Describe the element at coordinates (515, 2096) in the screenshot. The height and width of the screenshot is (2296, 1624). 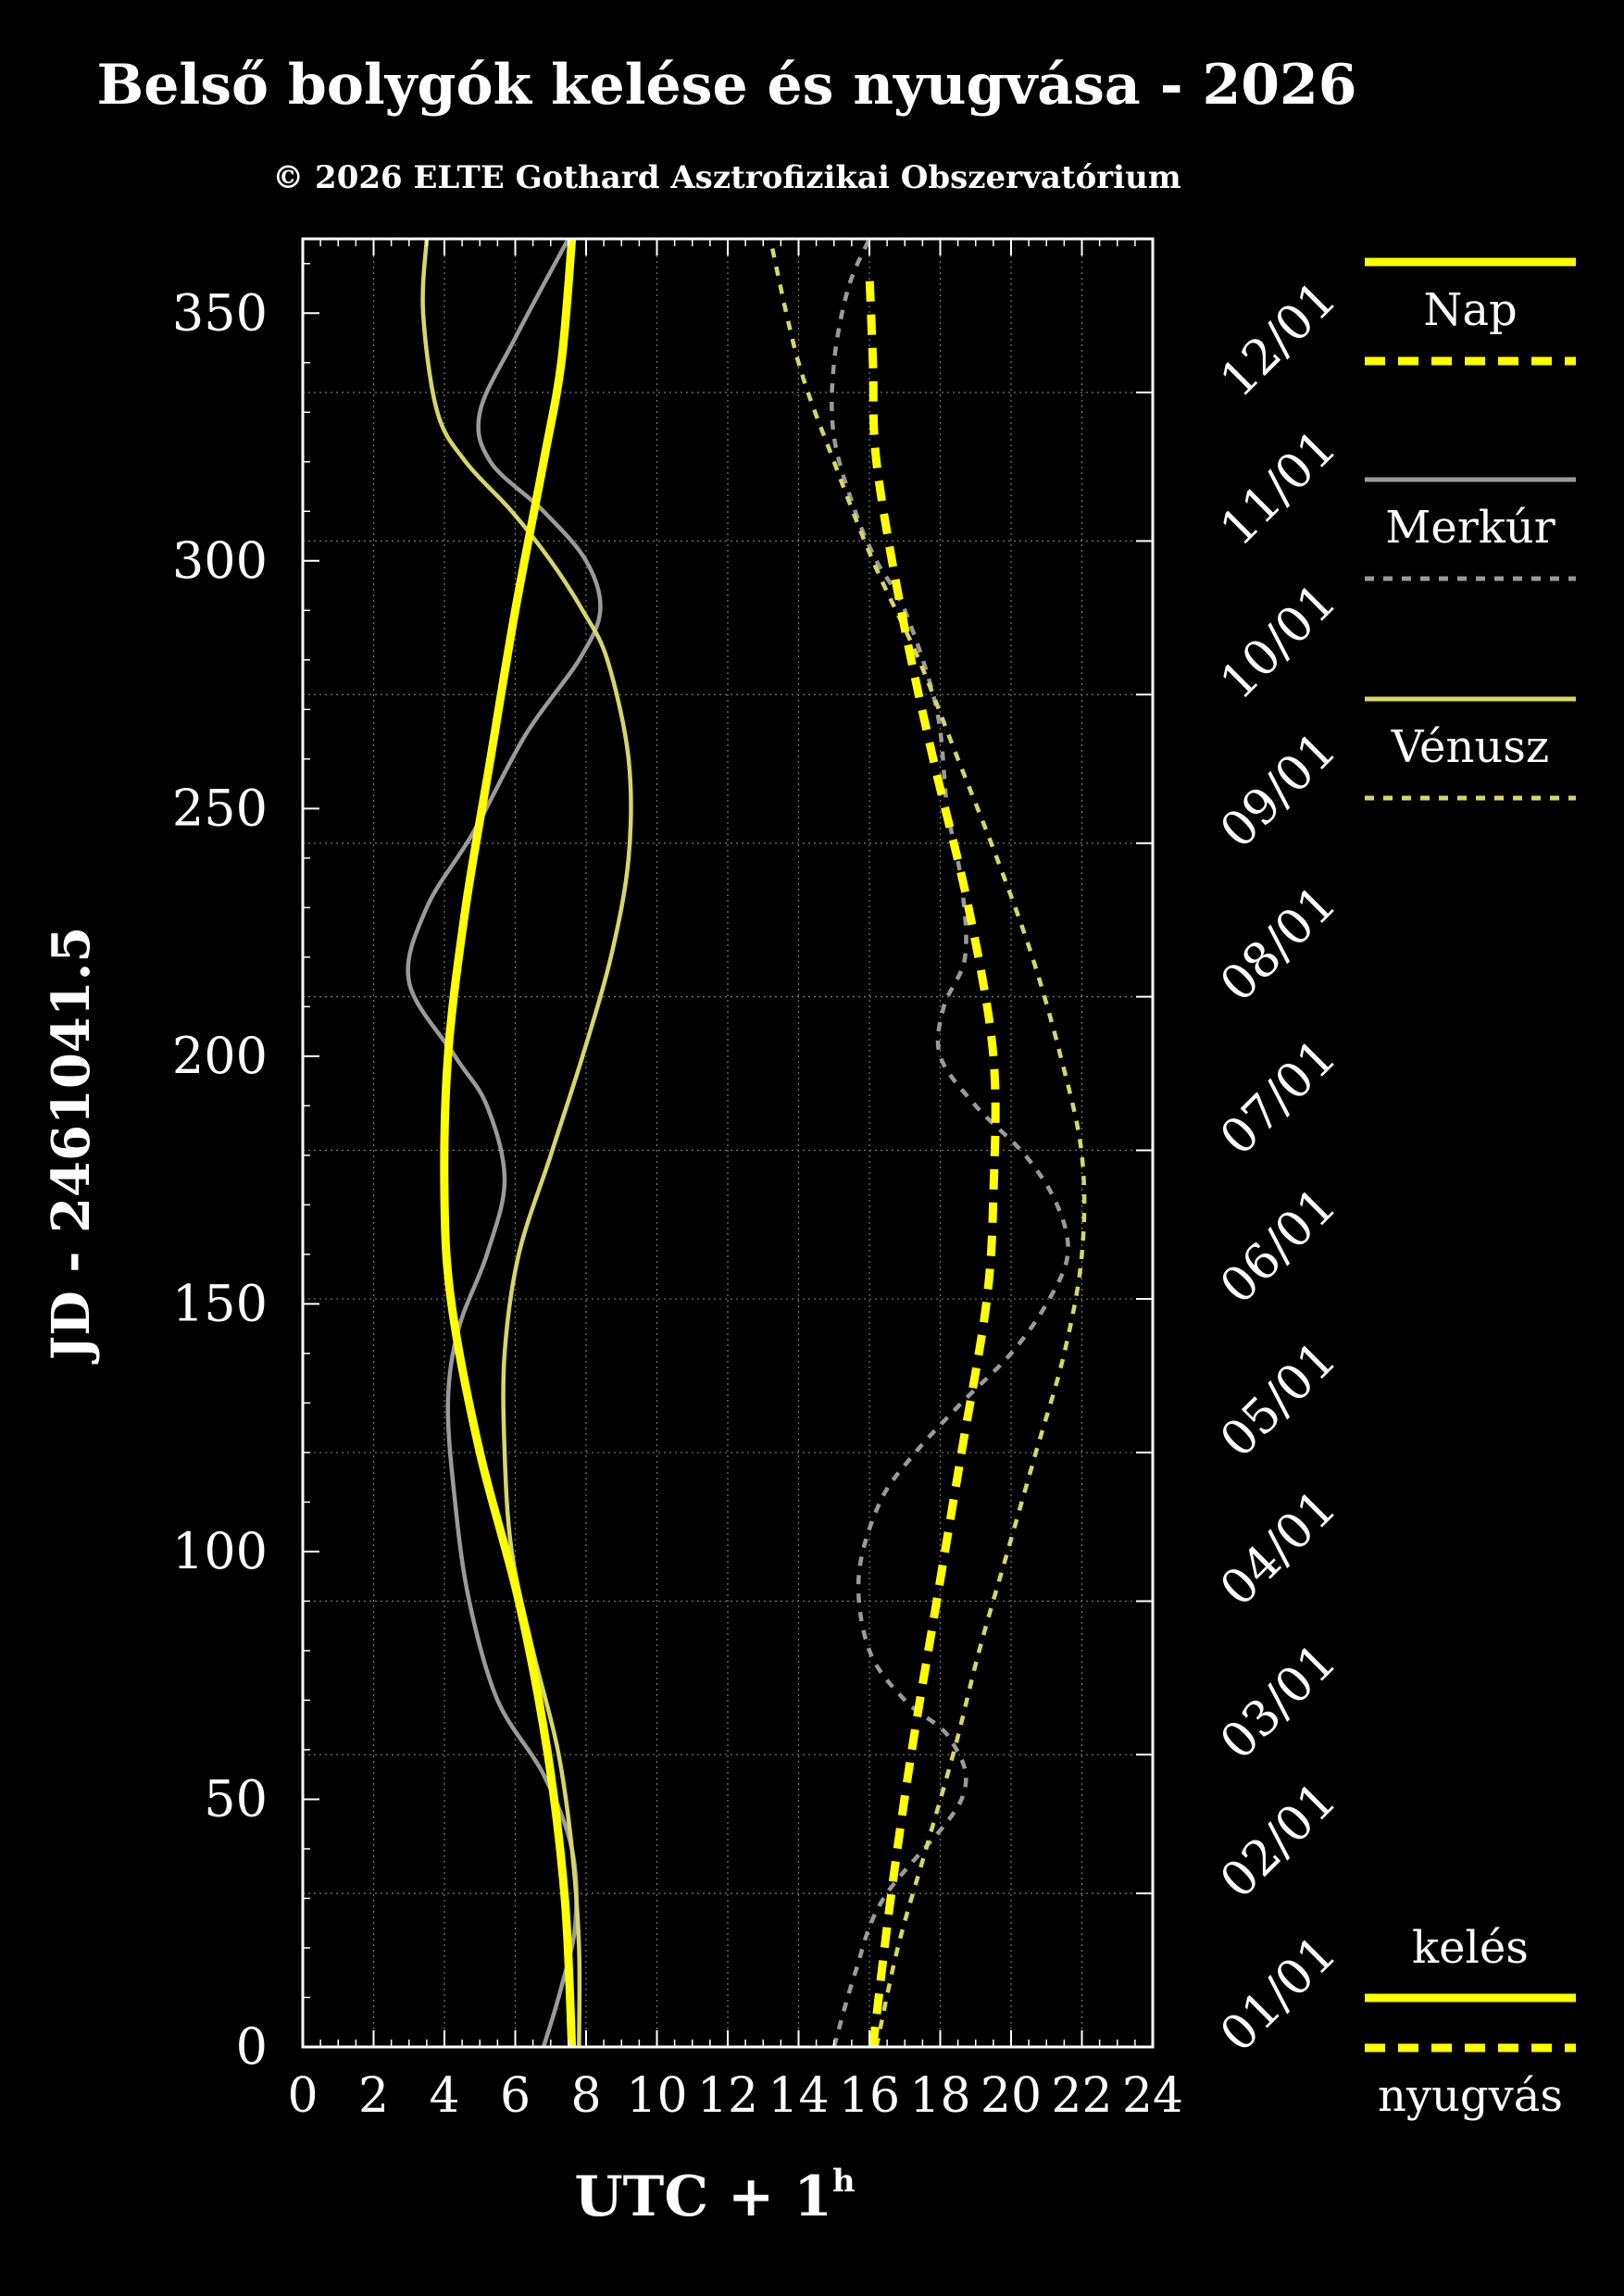
I see `x-tick-label: 6` at that location.